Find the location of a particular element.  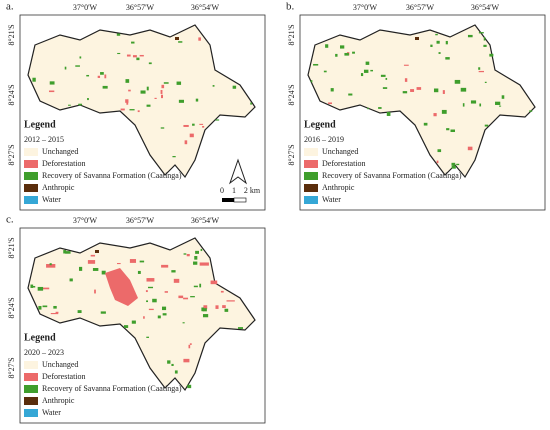

legend-item: Water is located at coordinates (51, 412).